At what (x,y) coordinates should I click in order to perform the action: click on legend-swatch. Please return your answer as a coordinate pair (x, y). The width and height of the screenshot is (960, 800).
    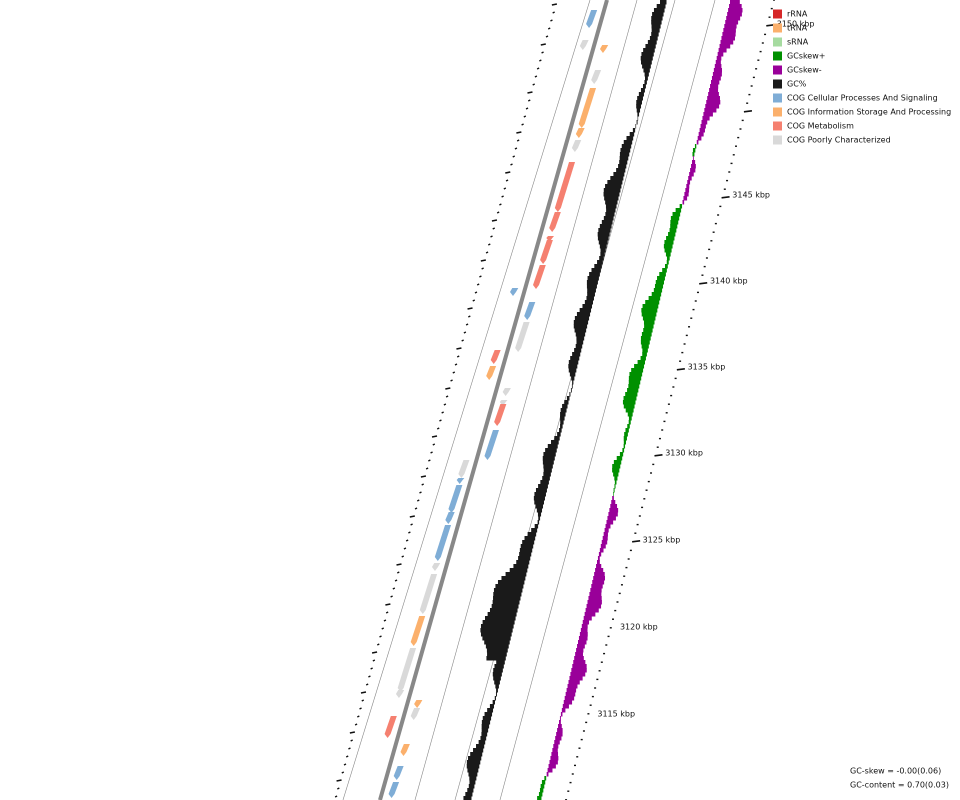
    Looking at the image, I should click on (777, 28).